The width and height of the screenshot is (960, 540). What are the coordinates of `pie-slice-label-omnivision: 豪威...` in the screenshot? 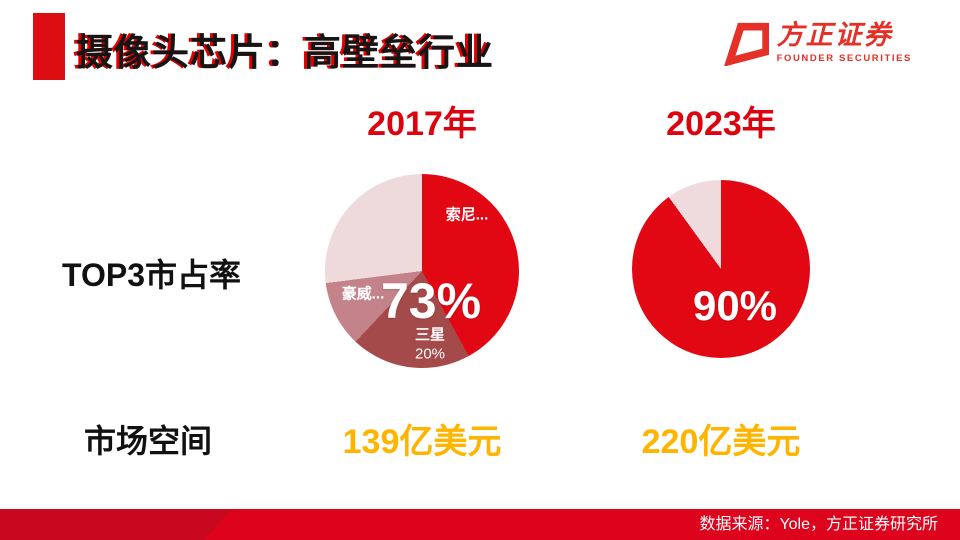 It's located at (363, 294).